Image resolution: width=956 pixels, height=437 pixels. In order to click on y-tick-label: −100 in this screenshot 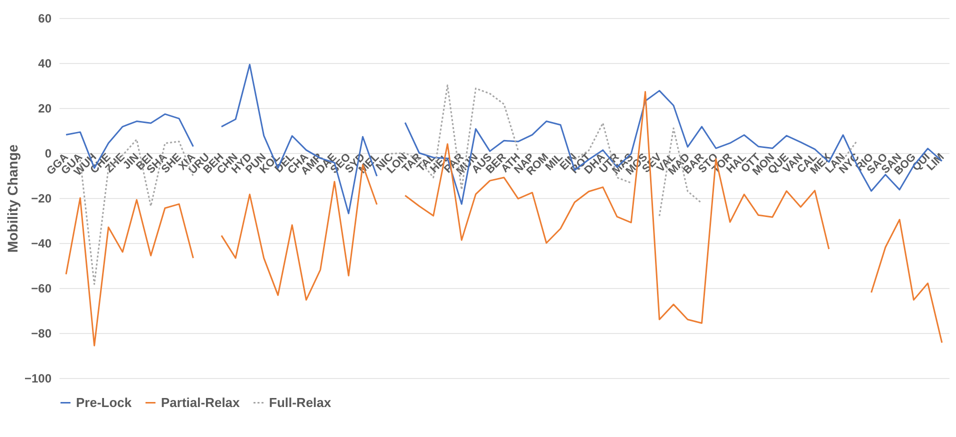, I will do `click(38, 379)`.